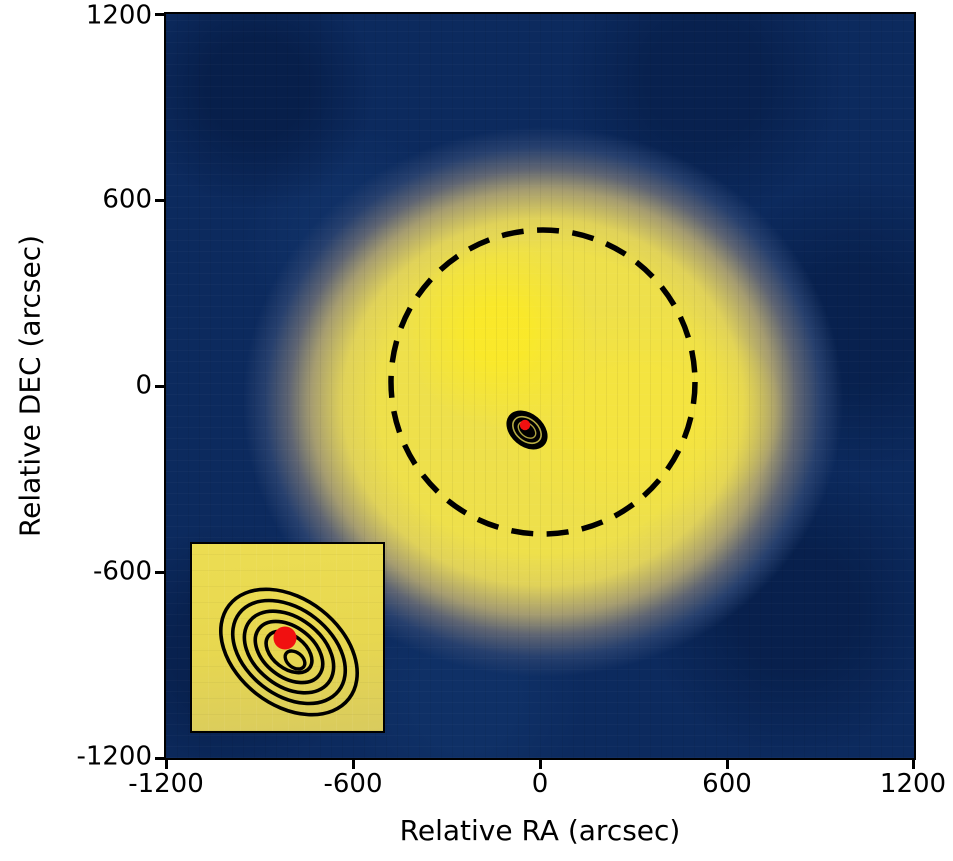  What do you see at coordinates (114, 756) in the screenshot?
I see `y-tick-label: -1200` at bounding box center [114, 756].